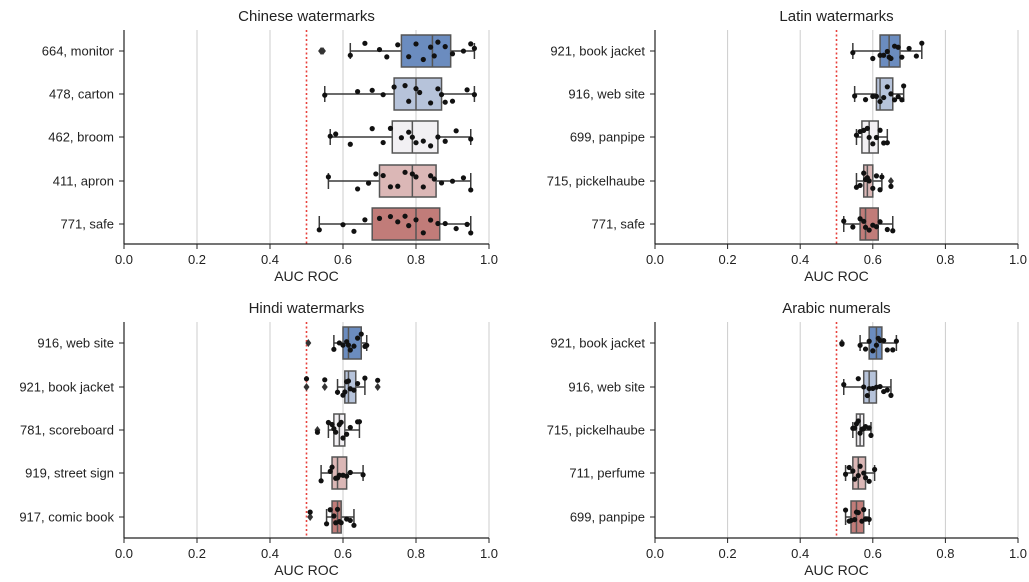 The image size is (1029, 582). What do you see at coordinates (306, 276) in the screenshot?
I see `x-axis-label: AUC ROC` at bounding box center [306, 276].